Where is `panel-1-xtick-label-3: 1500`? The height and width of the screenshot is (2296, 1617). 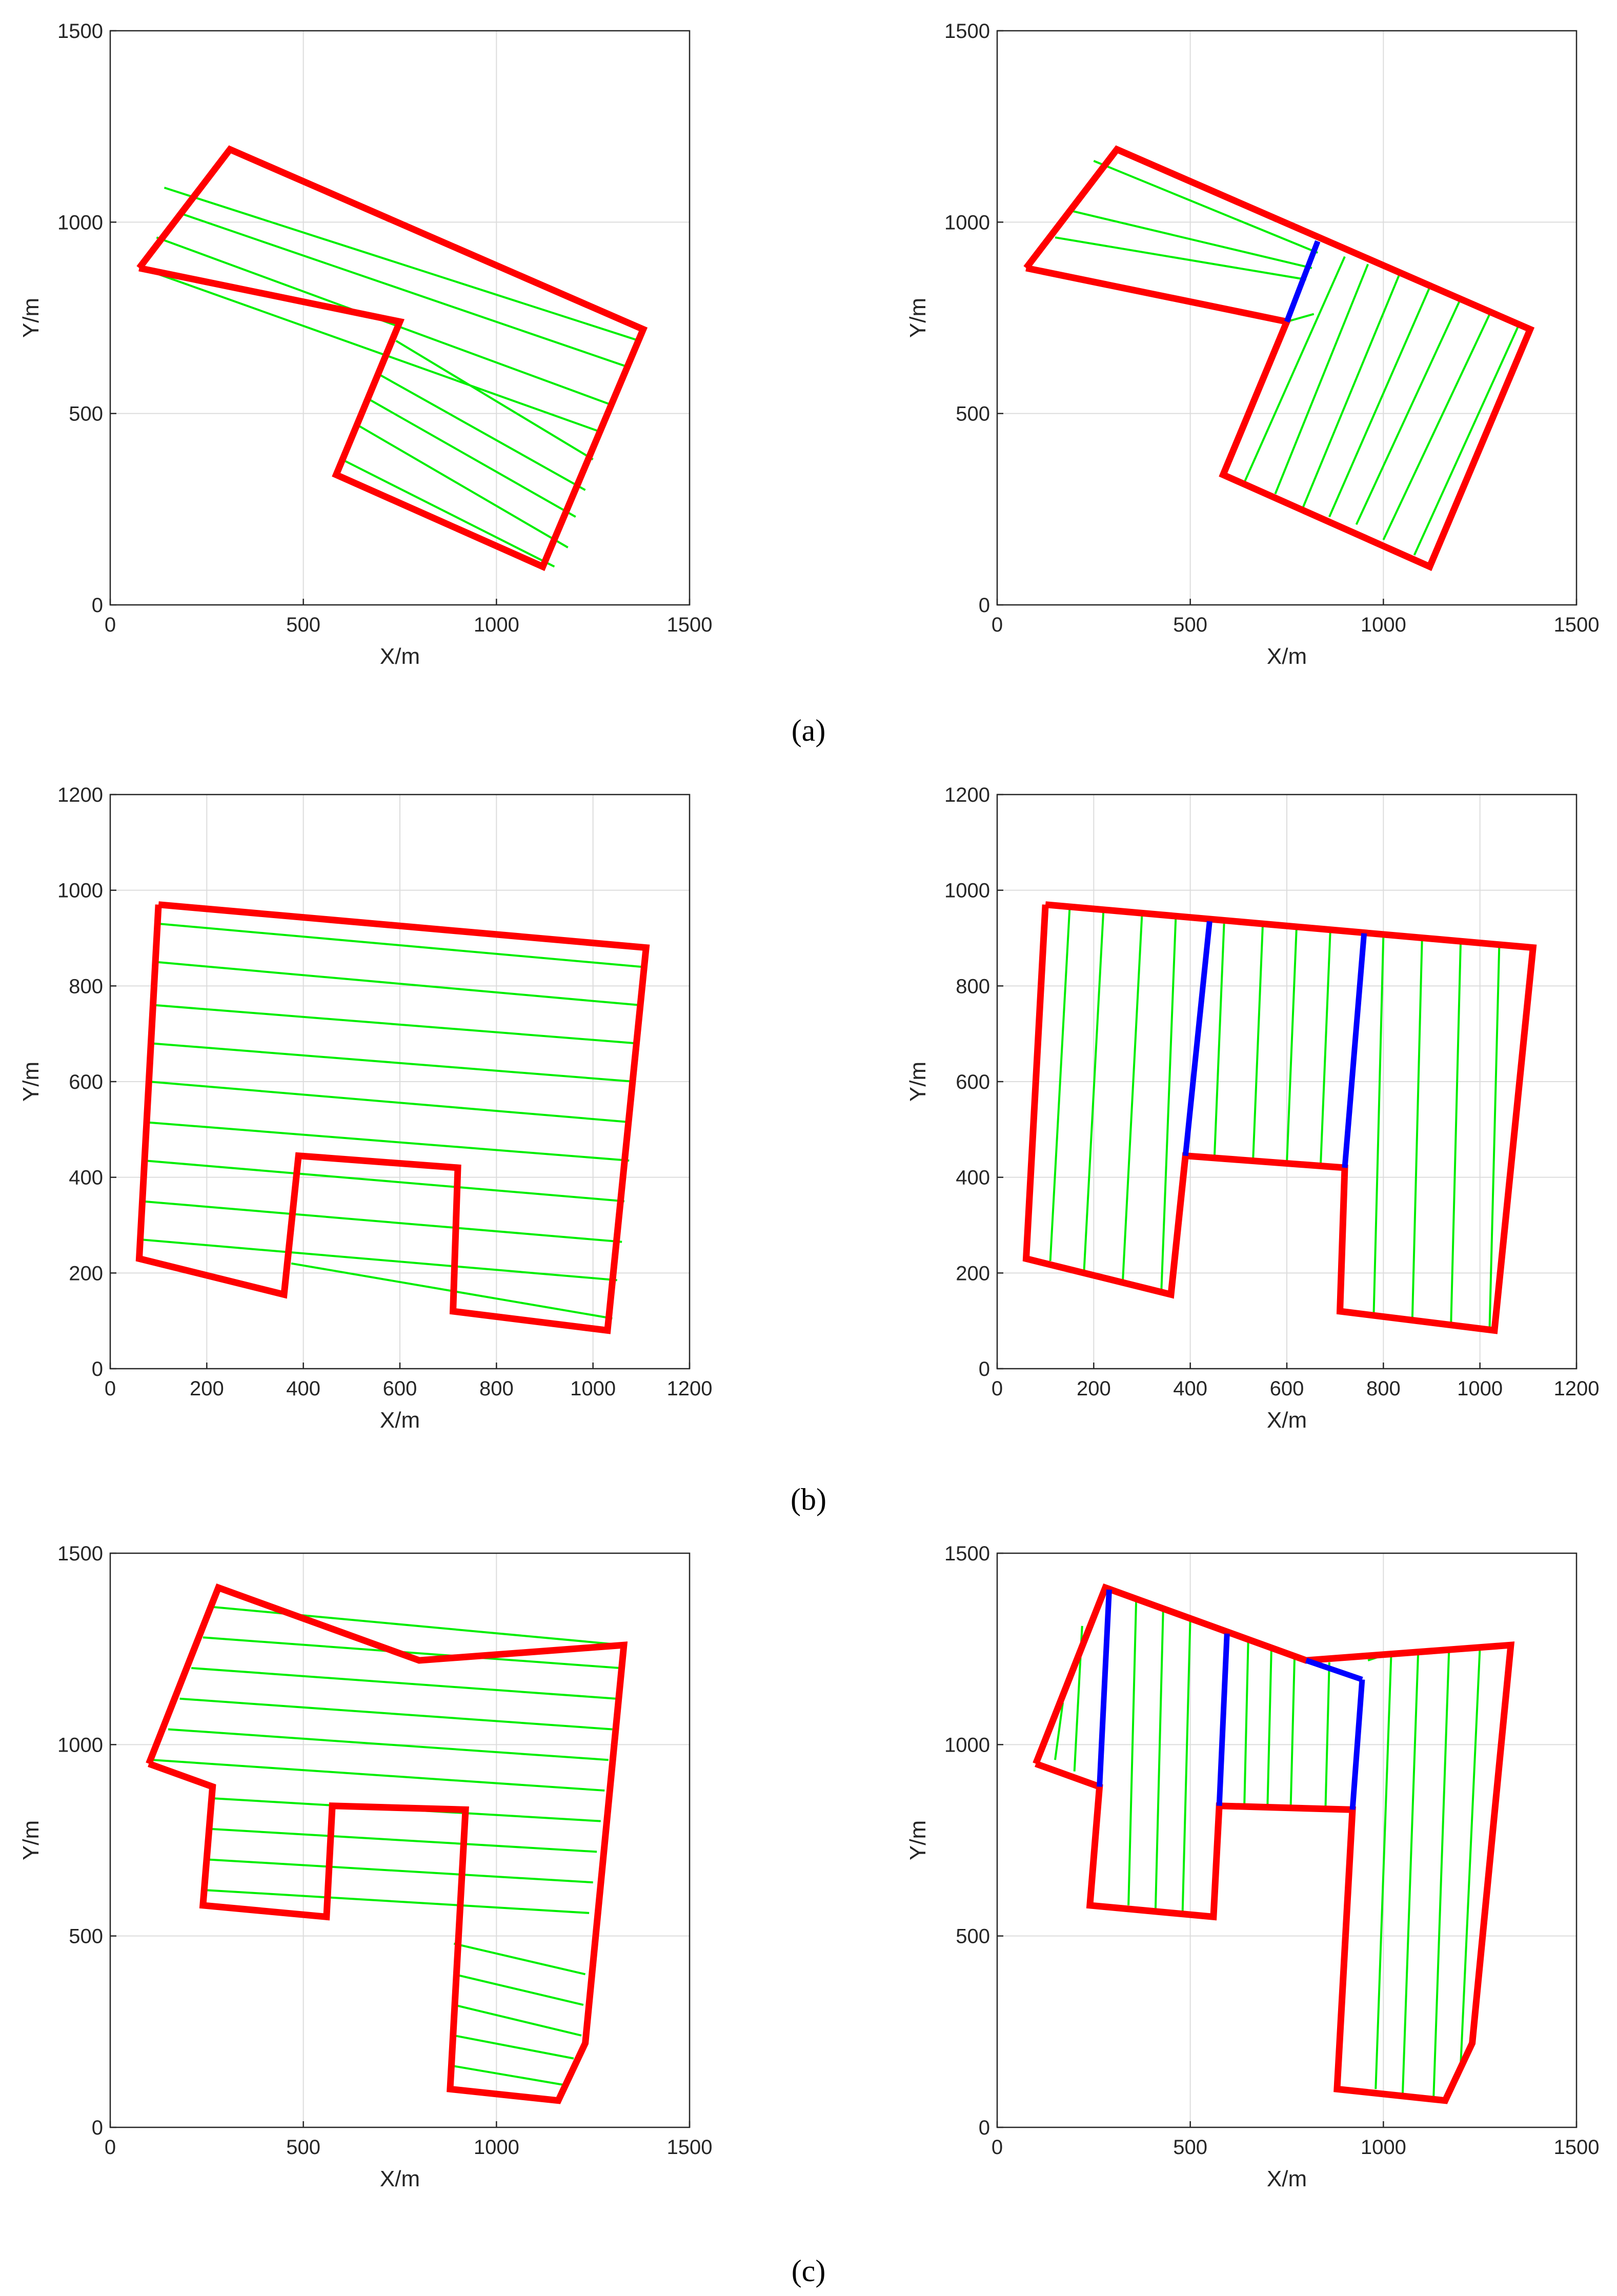 panel-1-xtick-label-3: 1500 is located at coordinates (690, 625).